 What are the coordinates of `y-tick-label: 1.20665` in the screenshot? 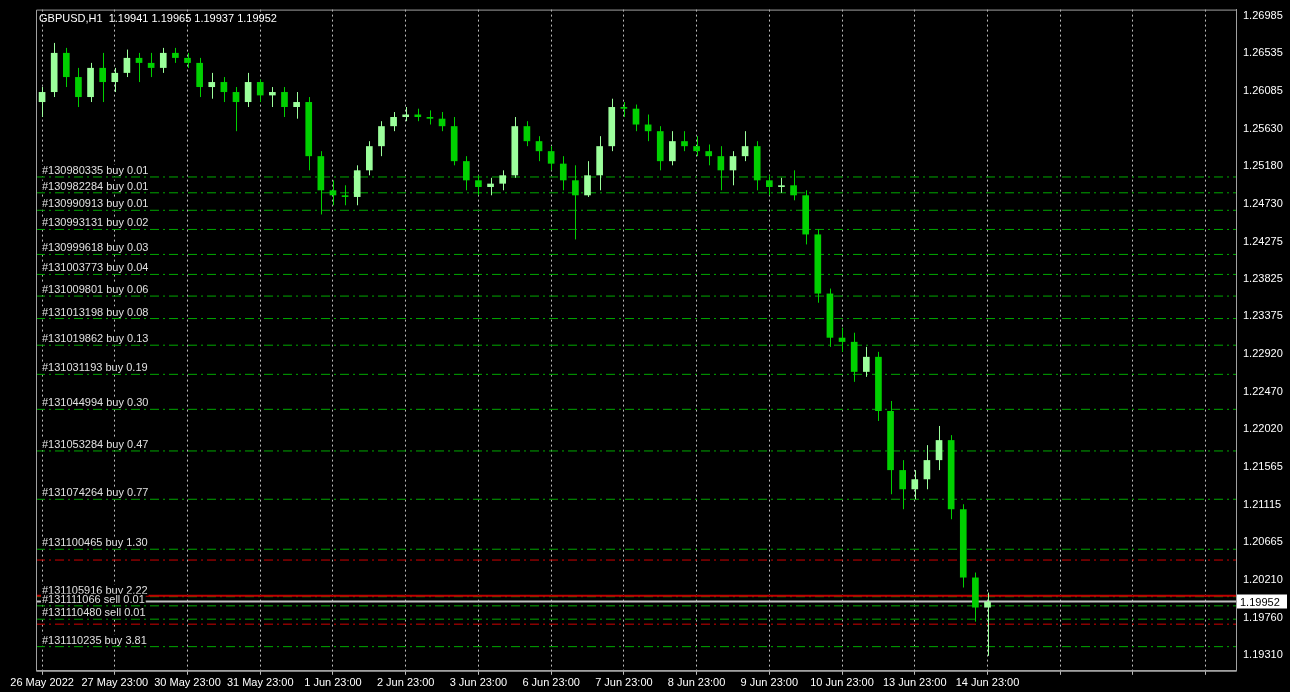 It's located at (1263, 541).